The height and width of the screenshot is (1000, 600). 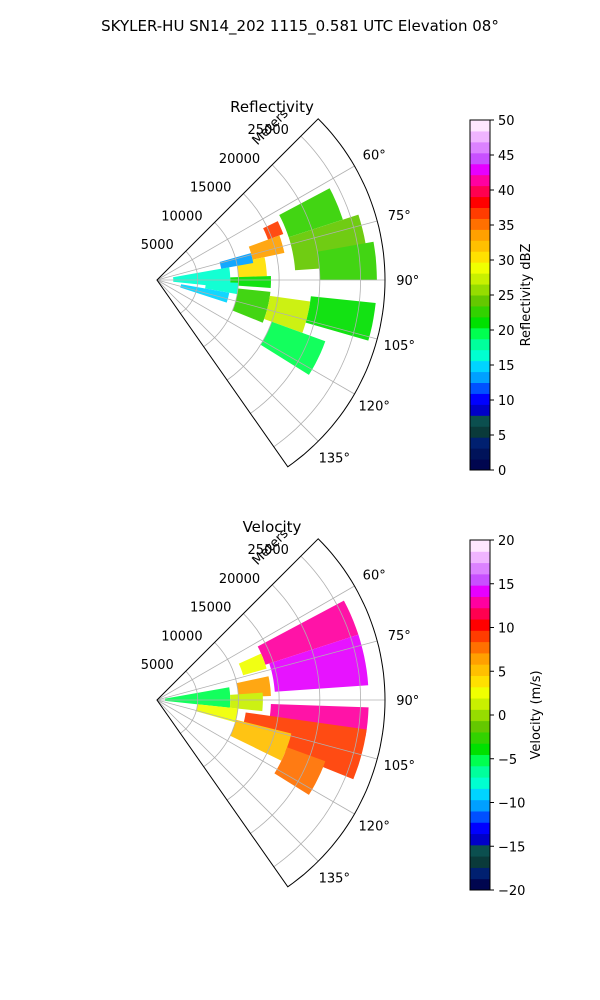 What do you see at coordinates (272, 107) in the screenshot?
I see `reflectivity-title: Reflectivity` at bounding box center [272, 107].